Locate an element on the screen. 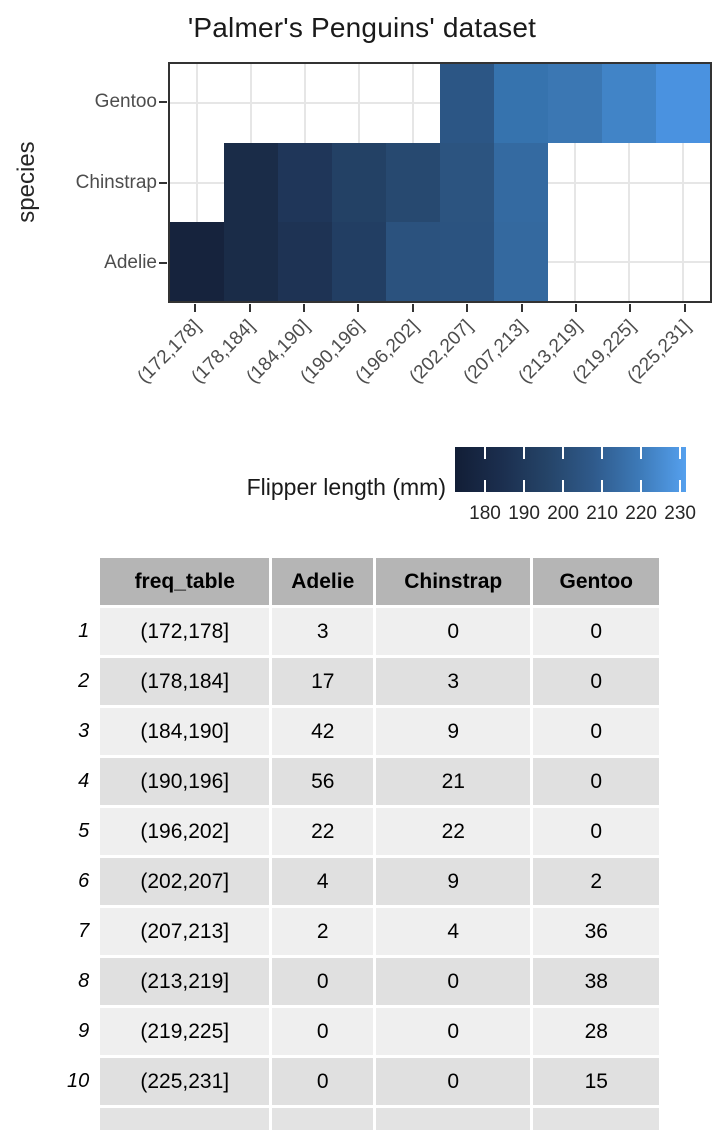  table-row: 4 (190,196] 56 21 0 is located at coordinates (358, 781).